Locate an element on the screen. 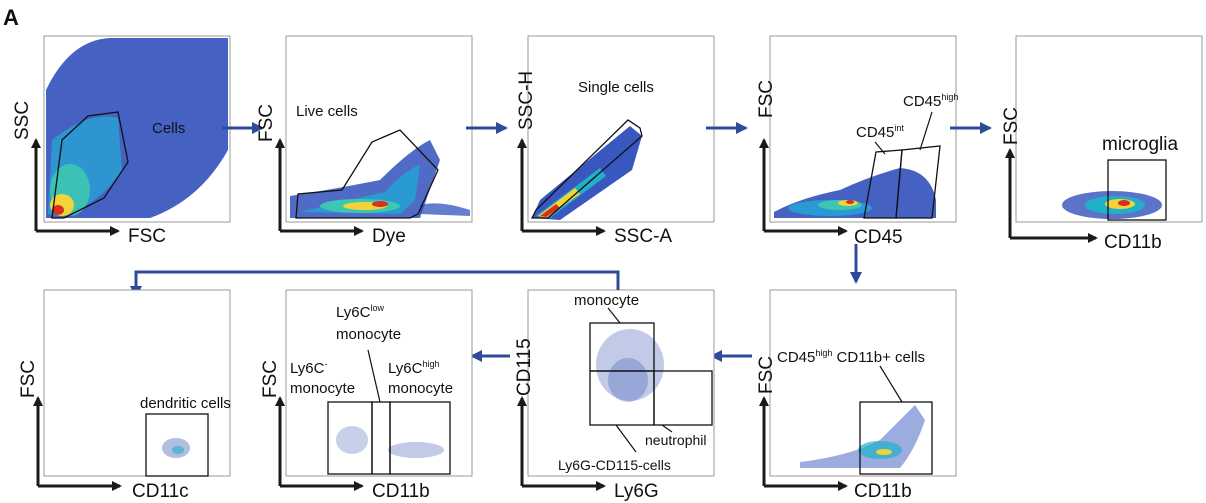  gate-neutrophil-label: neutrophil is located at coordinates (676, 440).